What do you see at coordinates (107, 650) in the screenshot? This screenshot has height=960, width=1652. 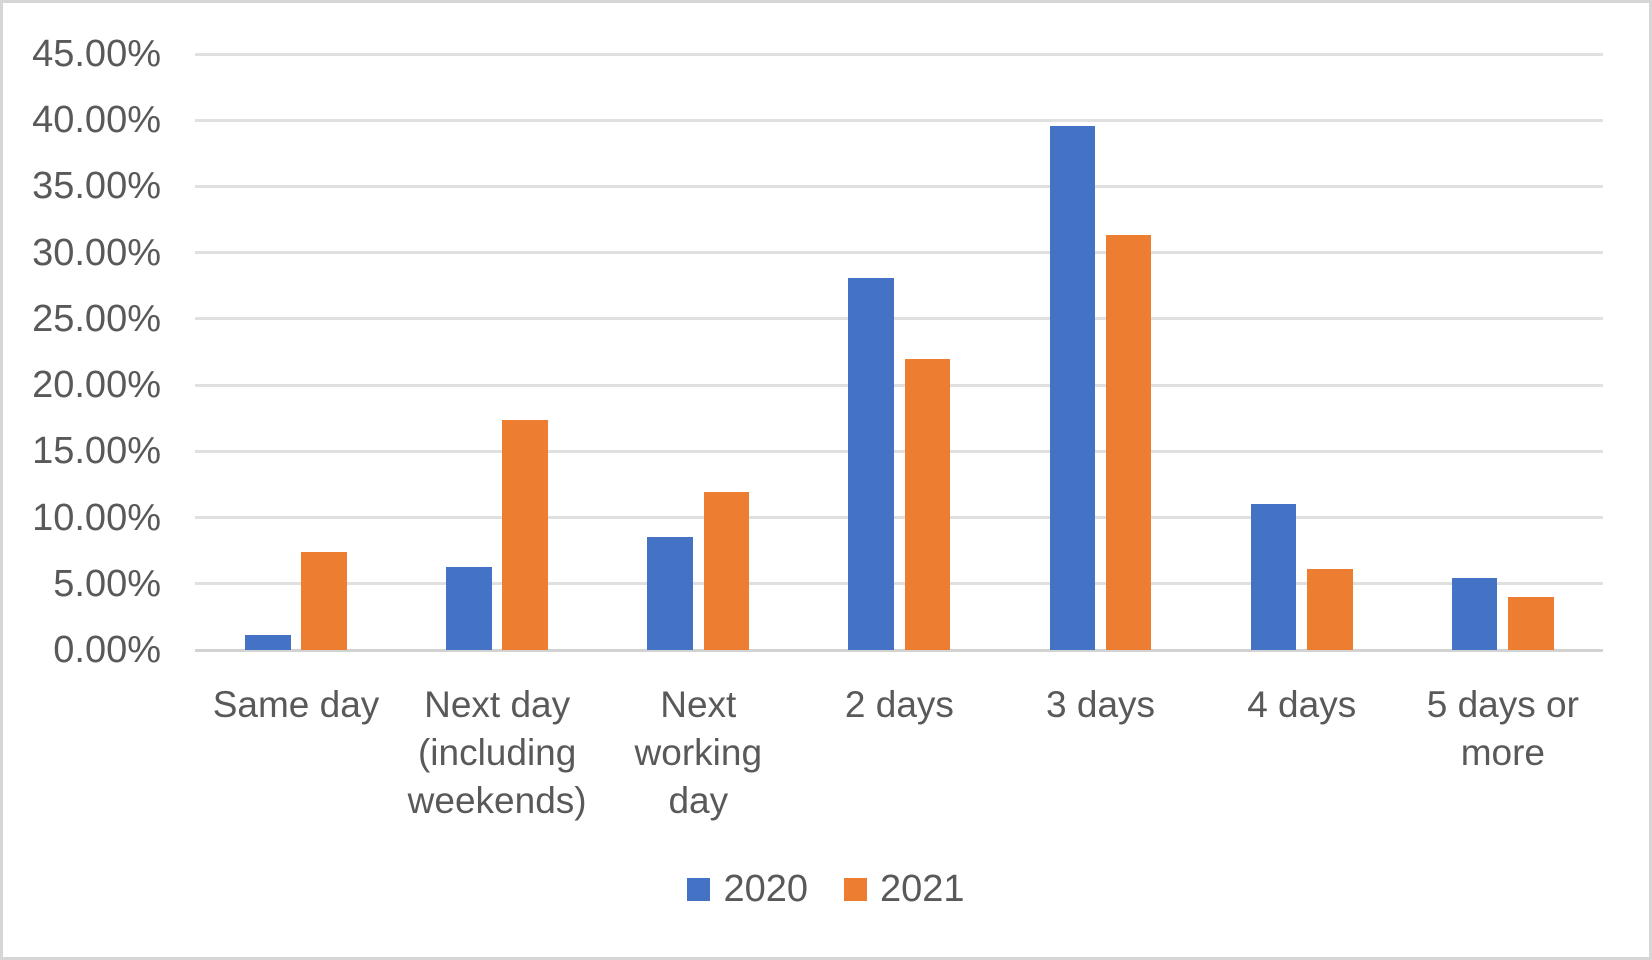 I see `y-tick-label: 0.00%` at bounding box center [107, 650].